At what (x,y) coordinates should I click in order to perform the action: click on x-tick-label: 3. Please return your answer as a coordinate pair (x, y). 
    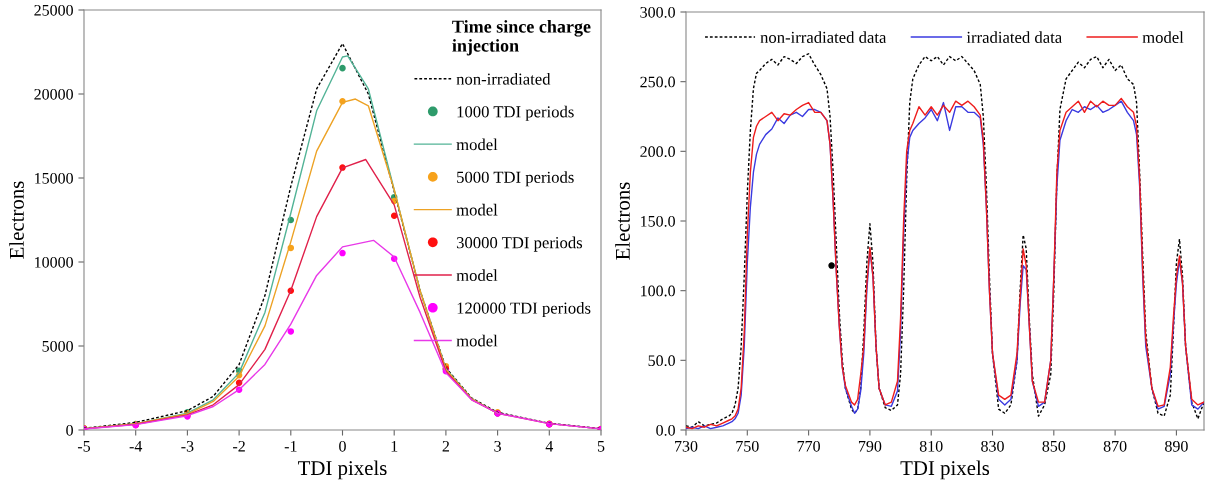
    Looking at the image, I should click on (497, 446).